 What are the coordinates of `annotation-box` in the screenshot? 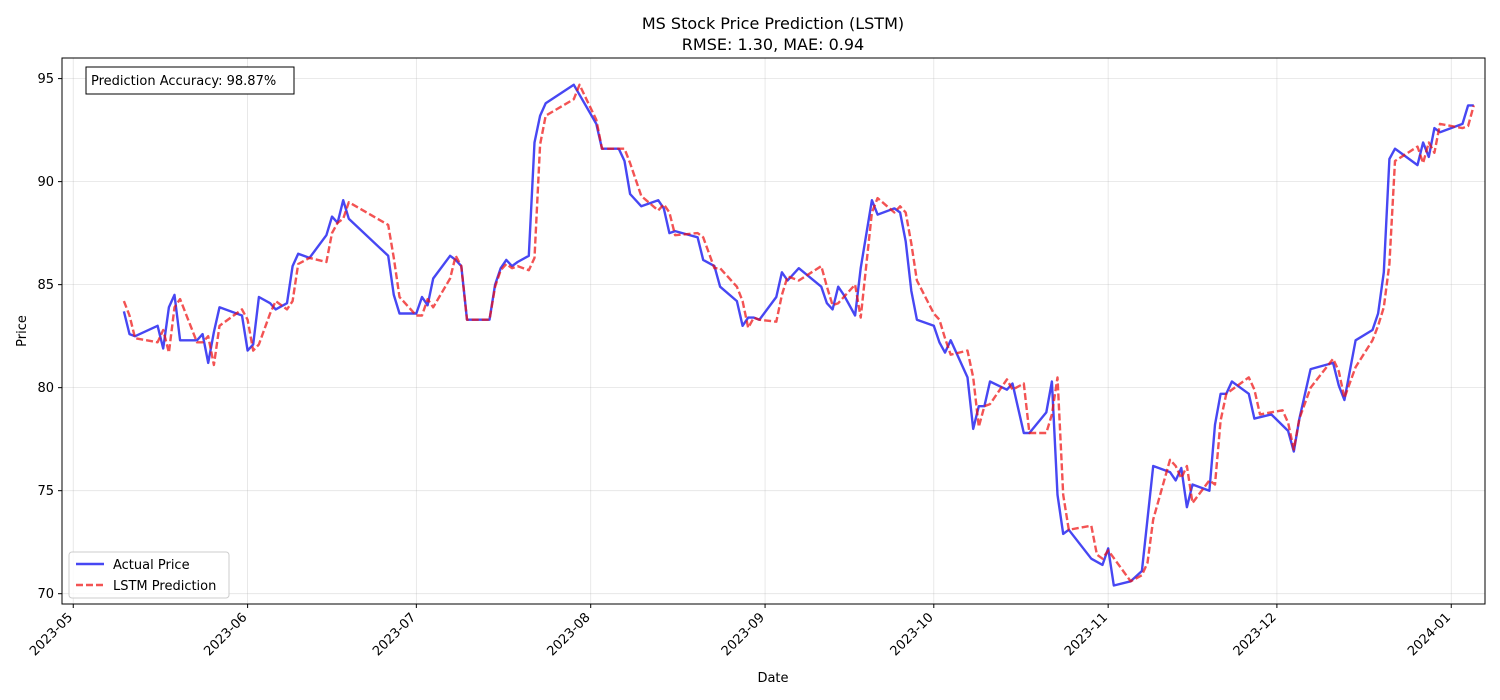 It's located at (190, 80).